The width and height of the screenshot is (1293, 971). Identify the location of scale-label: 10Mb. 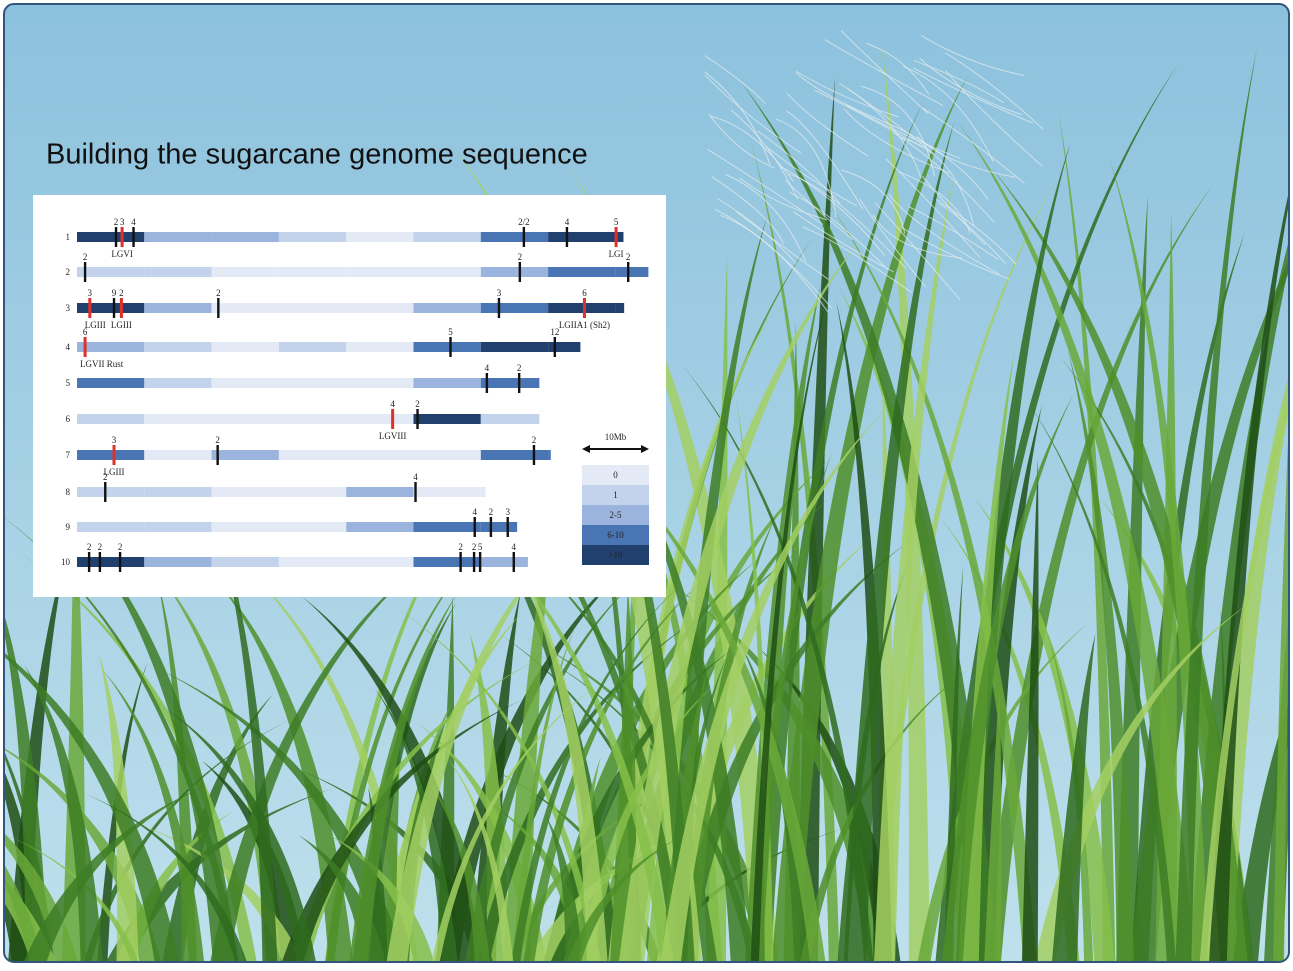
(616, 437).